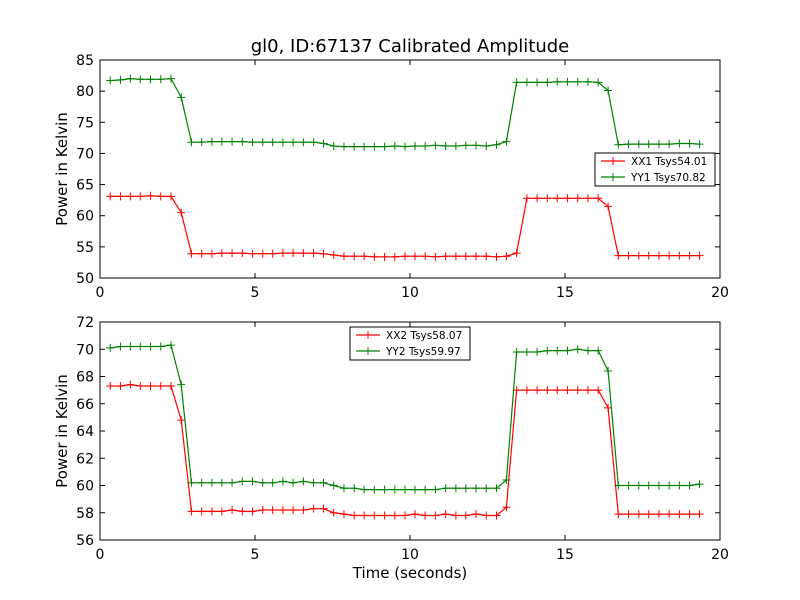 Image resolution: width=800 pixels, height=600 pixels. Describe the element at coordinates (410, 343) in the screenshot. I see `legend-box` at that location.